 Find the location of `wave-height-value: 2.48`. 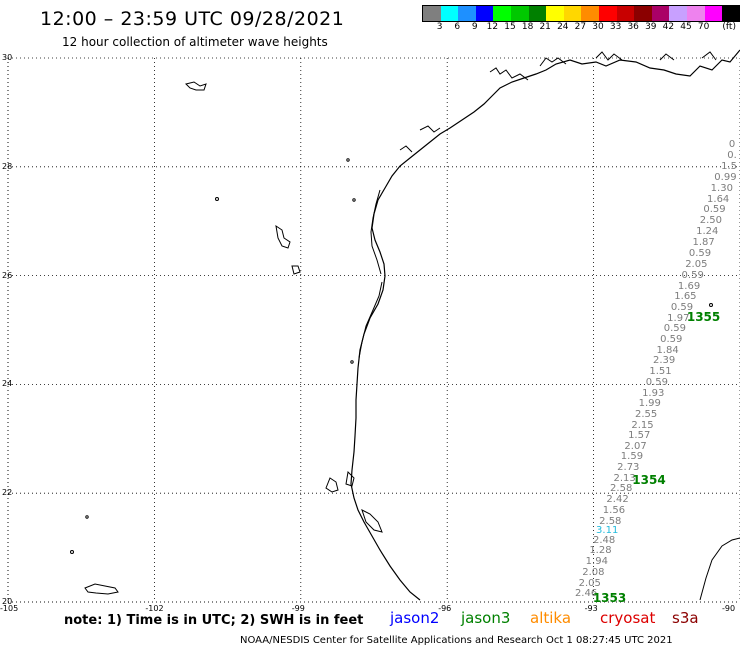

wave-height-value: 2.48 is located at coordinates (604, 540).